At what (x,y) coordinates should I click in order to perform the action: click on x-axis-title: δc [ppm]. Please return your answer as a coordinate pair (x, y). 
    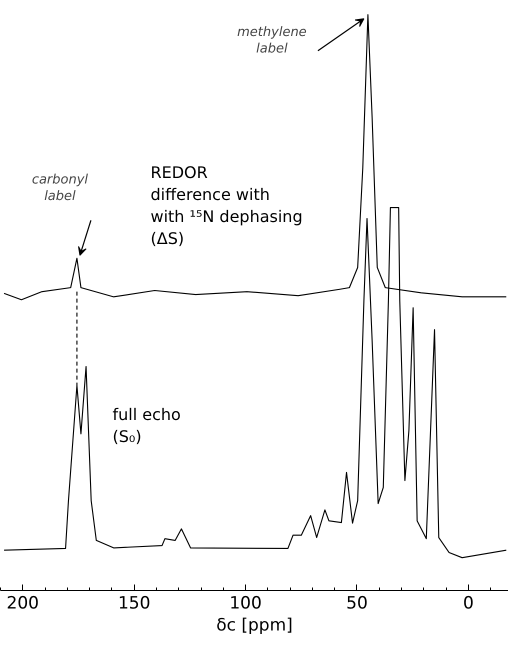
    Looking at the image, I should click on (254, 626).